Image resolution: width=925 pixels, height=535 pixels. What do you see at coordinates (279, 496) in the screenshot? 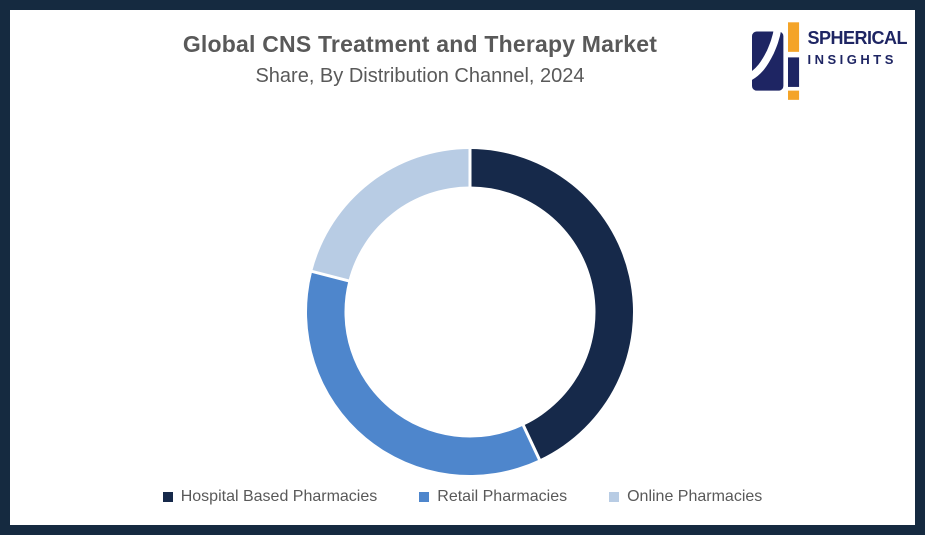
I see `legend-label-hospital: Hospital Based Pharmacies` at bounding box center [279, 496].